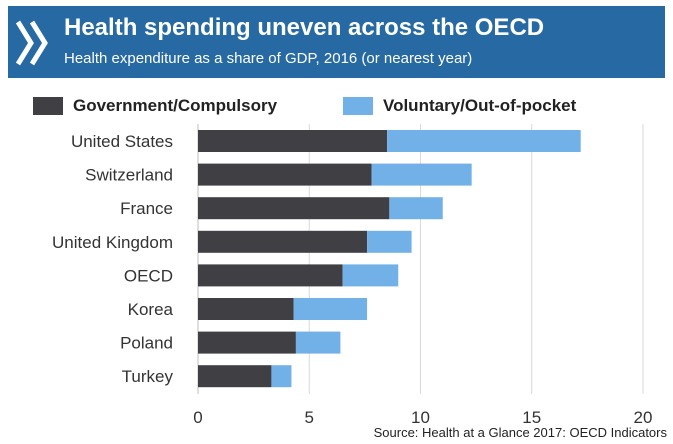 The height and width of the screenshot is (444, 673). I want to click on legend-swatch-voluntary, so click(358, 106).